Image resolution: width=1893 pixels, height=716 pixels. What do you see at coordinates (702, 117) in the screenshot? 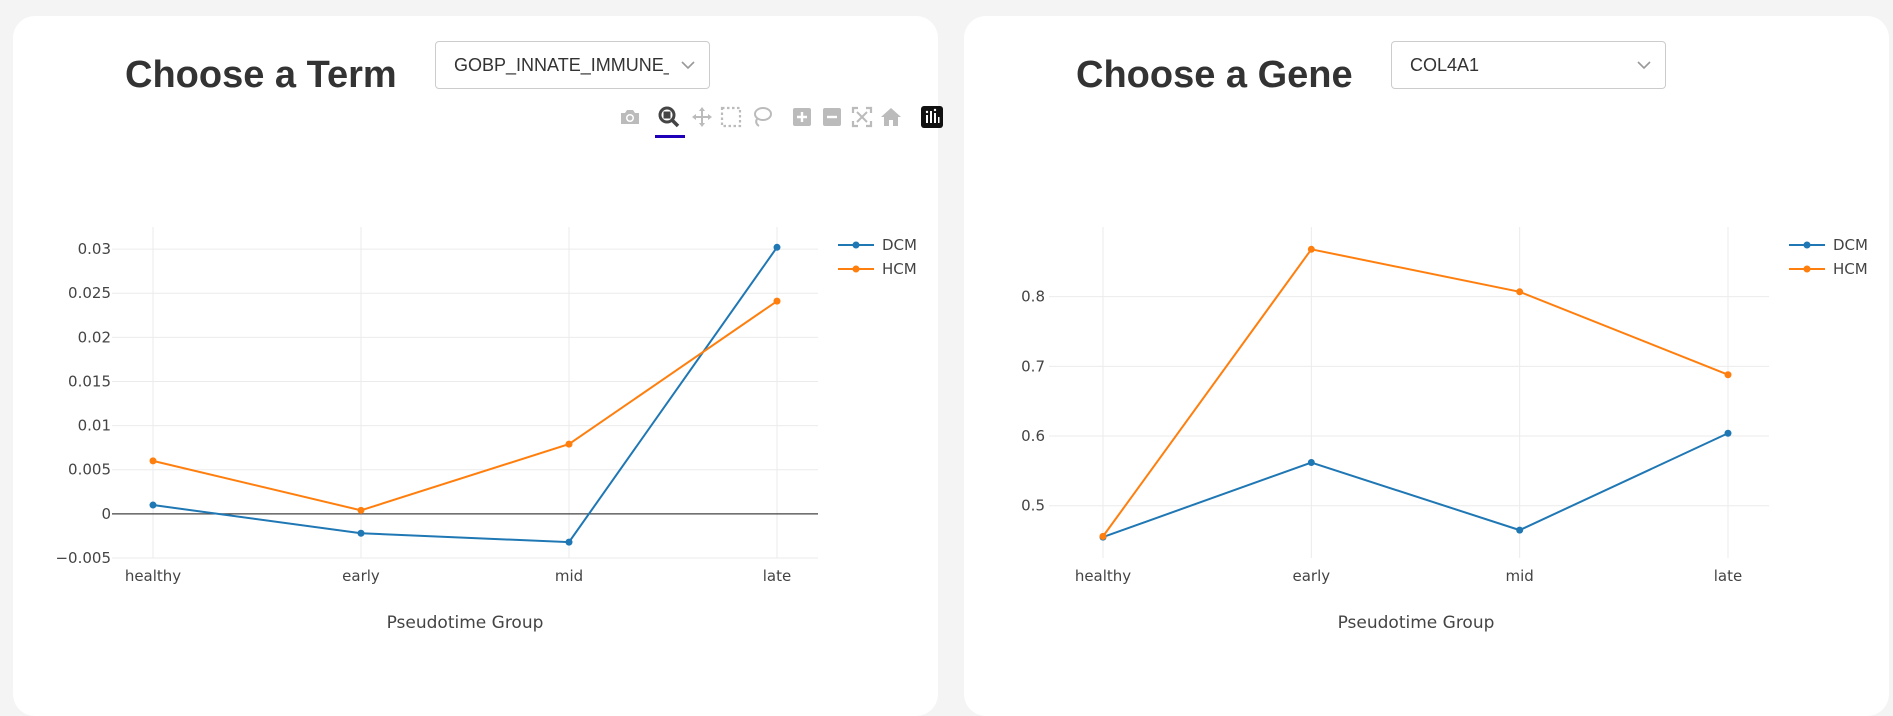
I see `pan-icon` at bounding box center [702, 117].